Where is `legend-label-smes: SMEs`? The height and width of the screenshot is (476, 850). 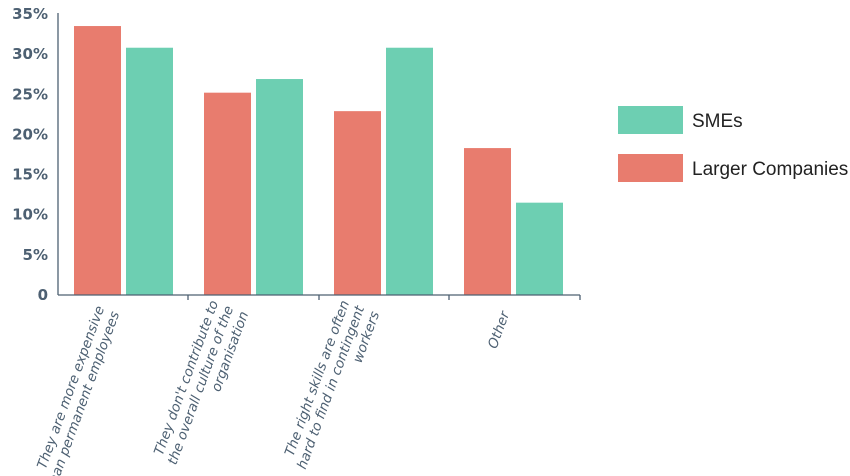
legend-label-smes: SMEs is located at coordinates (717, 121).